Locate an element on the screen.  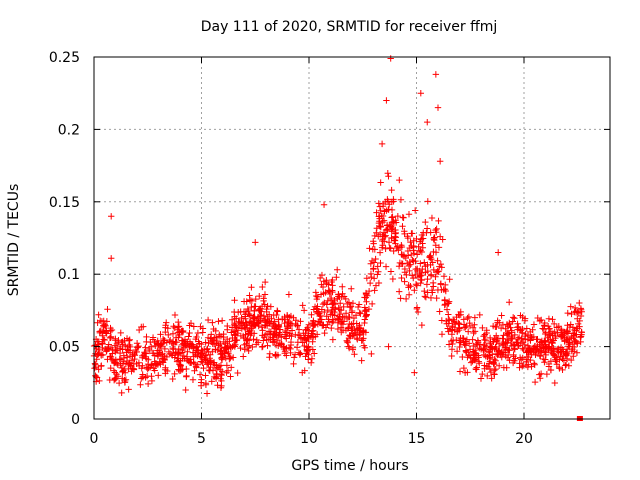
y-tick-label: 0.15 is located at coordinates (64, 203).